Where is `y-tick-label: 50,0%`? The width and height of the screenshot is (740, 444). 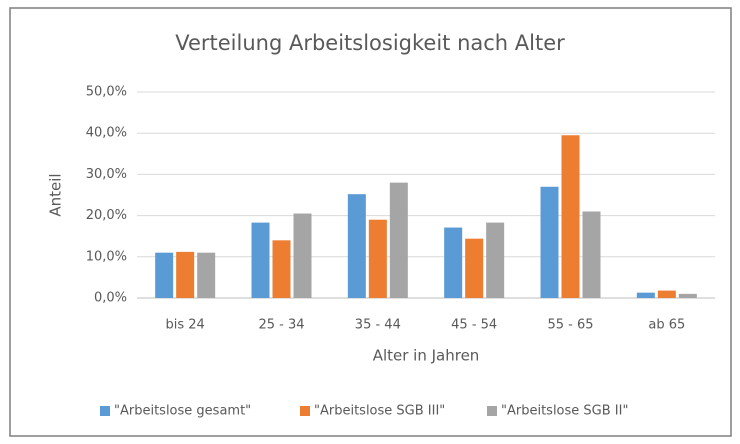 y-tick-label: 50,0% is located at coordinates (106, 92).